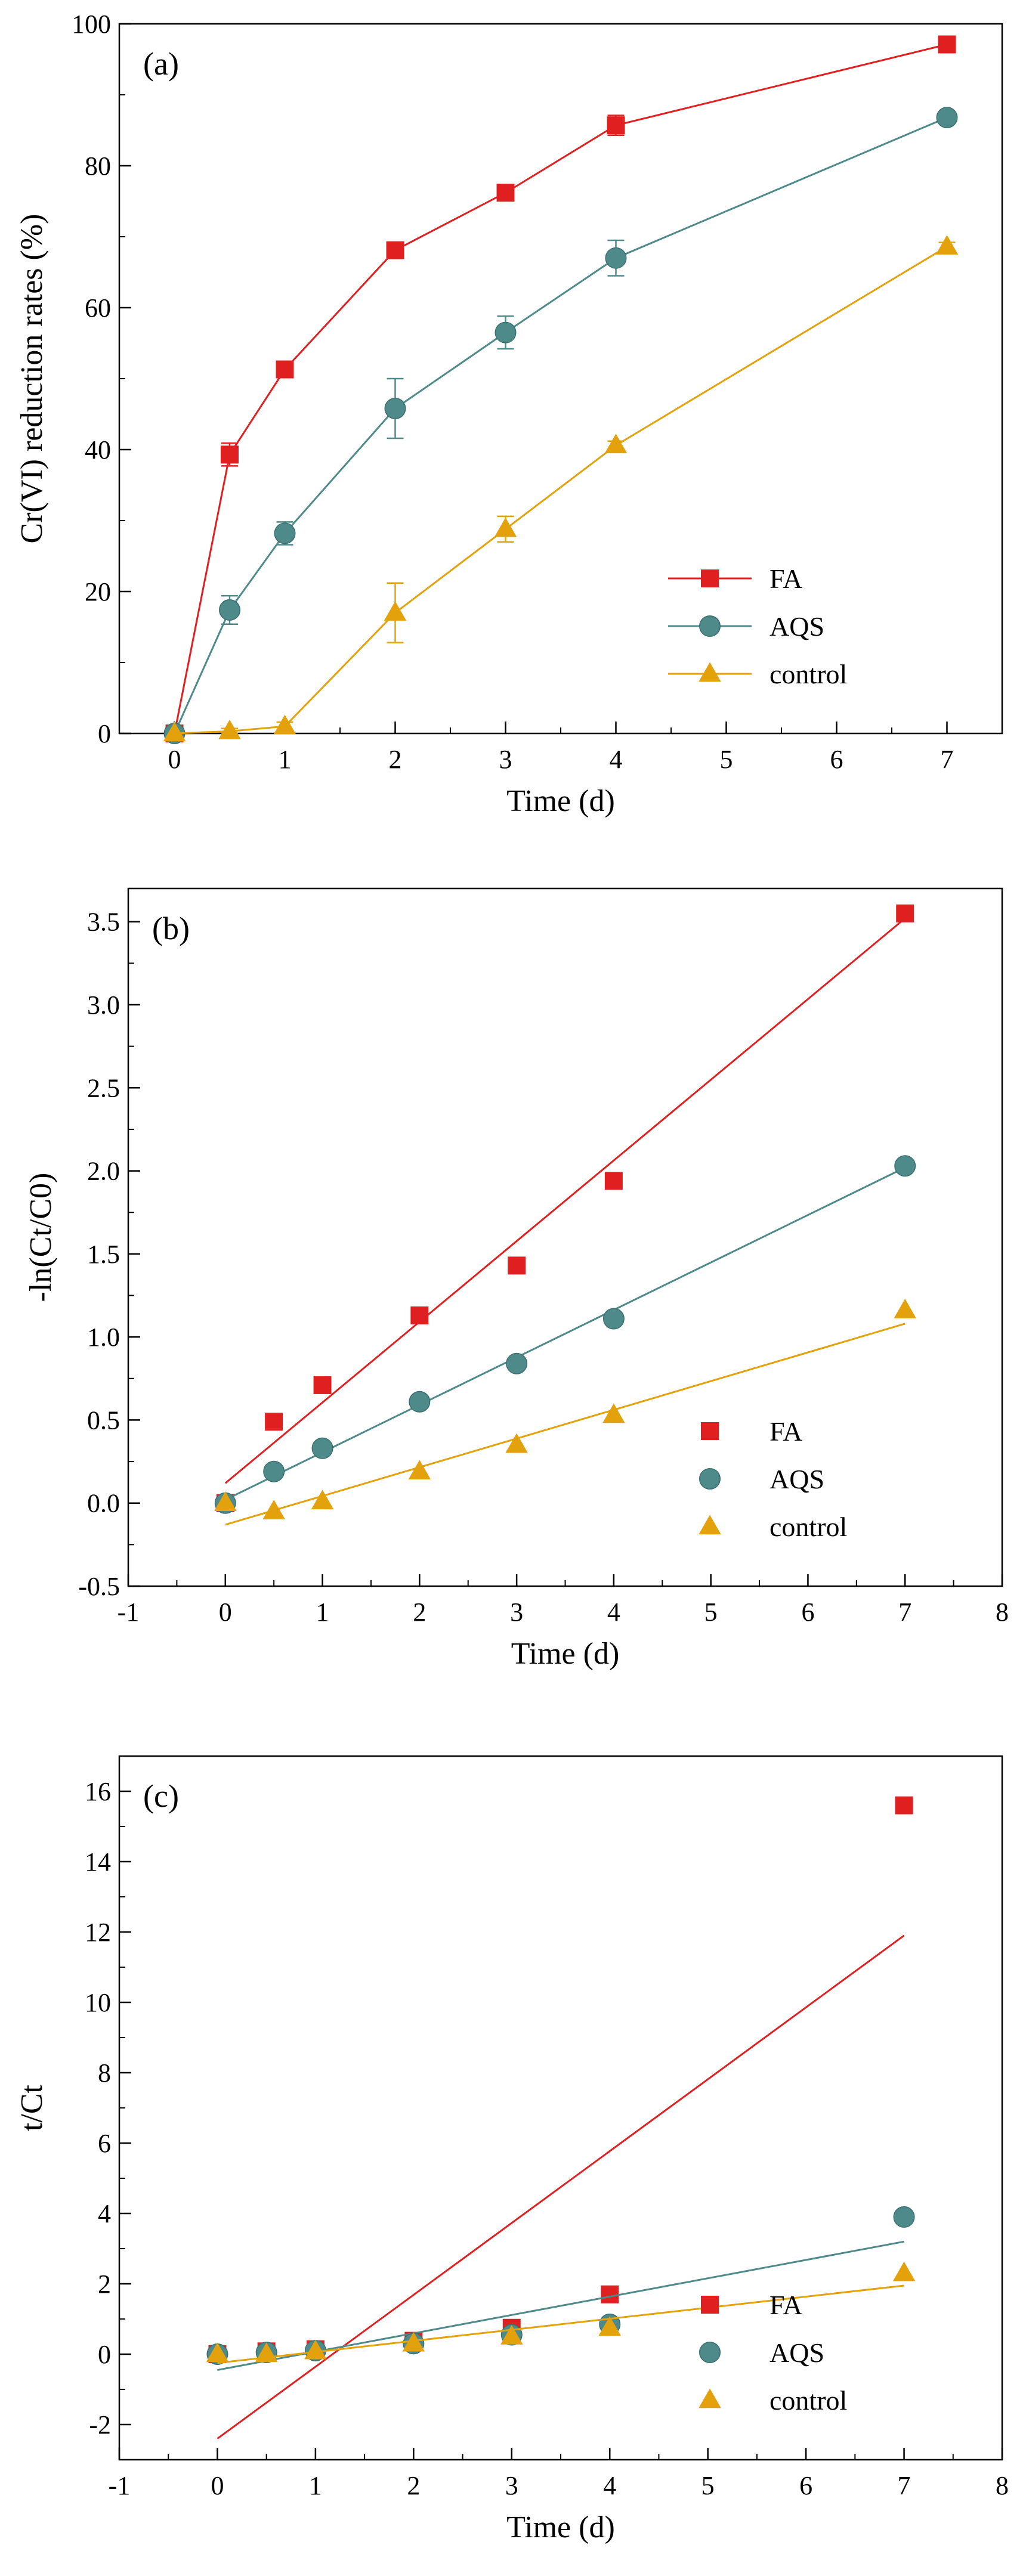 The height and width of the screenshot is (2576, 1026). Describe the element at coordinates (103, 1254) in the screenshot. I see `y-tick-label: 1.5` at that location.